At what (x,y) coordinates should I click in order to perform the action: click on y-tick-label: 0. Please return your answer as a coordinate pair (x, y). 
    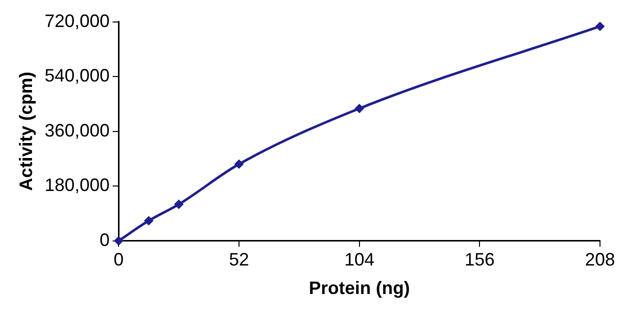
    Looking at the image, I should click on (105, 240).